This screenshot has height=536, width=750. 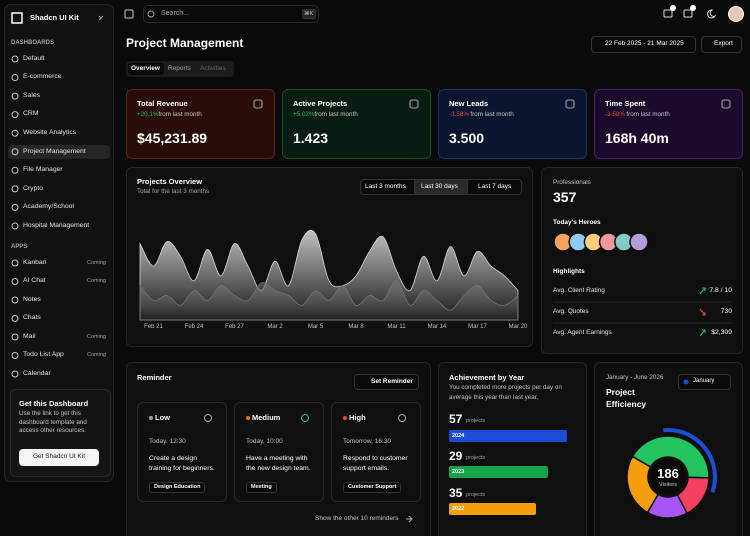 I want to click on tab: Activities, so click(x=213, y=69).